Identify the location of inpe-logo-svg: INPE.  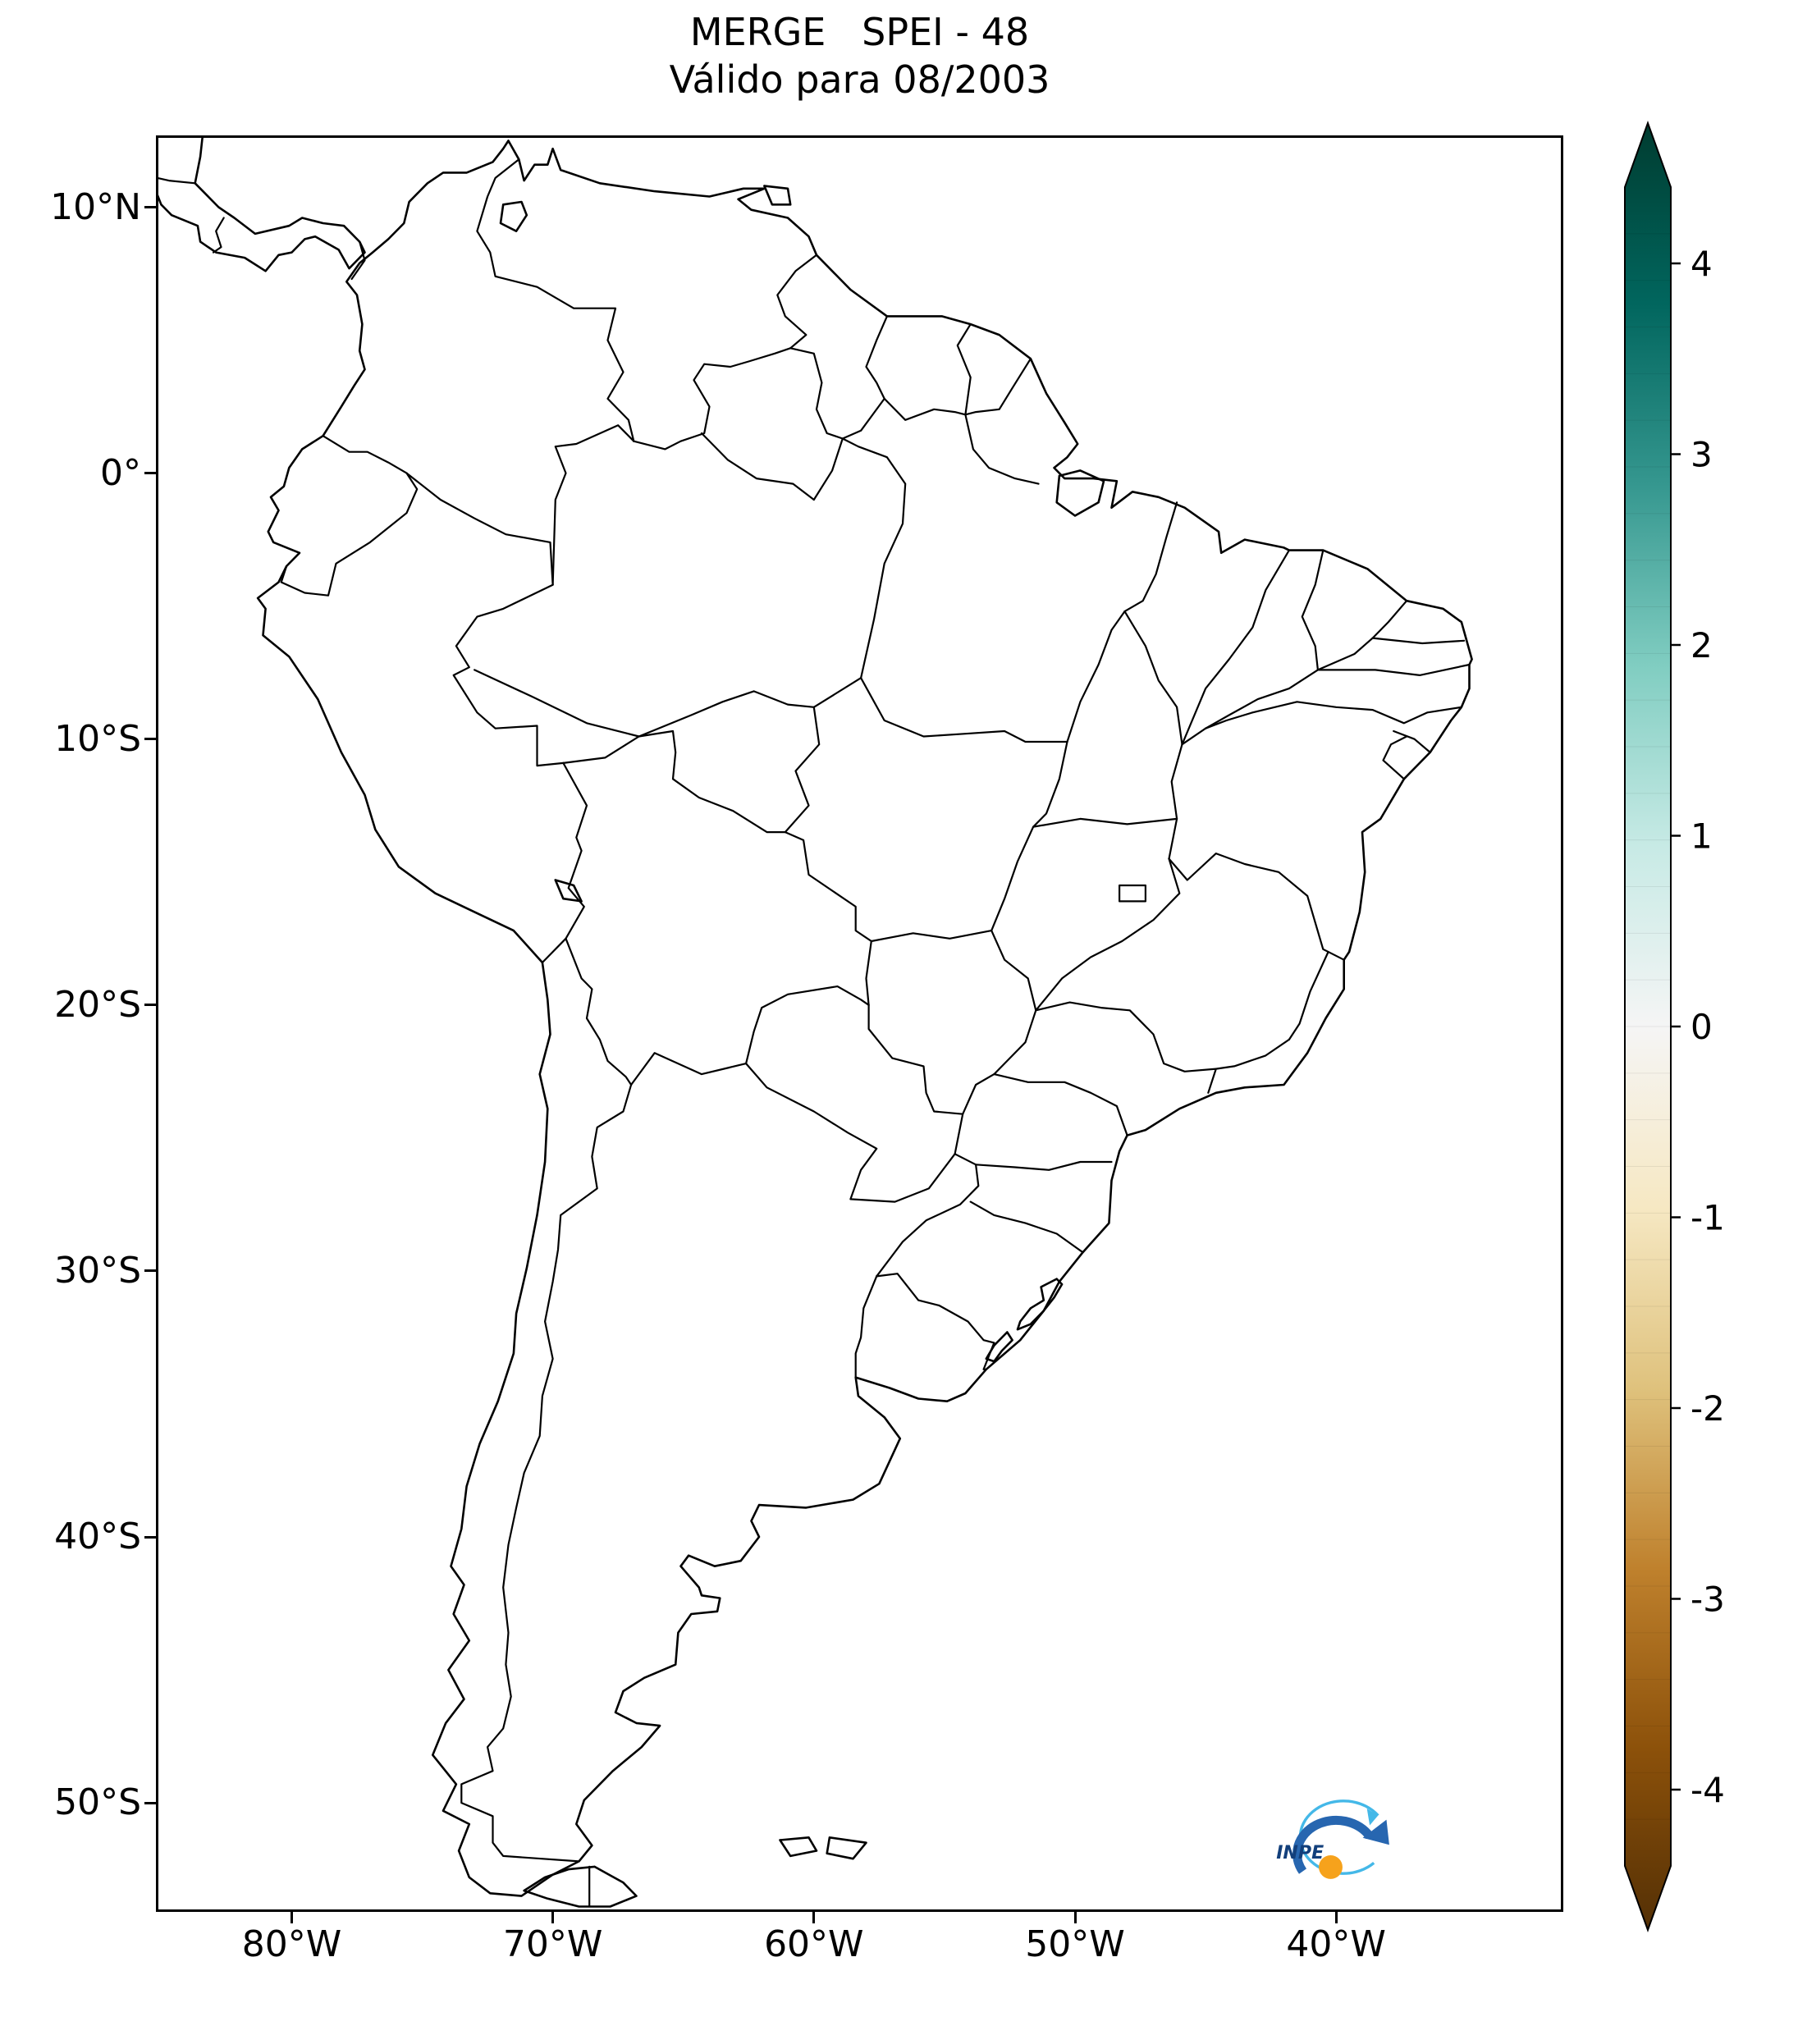
(1332, 1839).